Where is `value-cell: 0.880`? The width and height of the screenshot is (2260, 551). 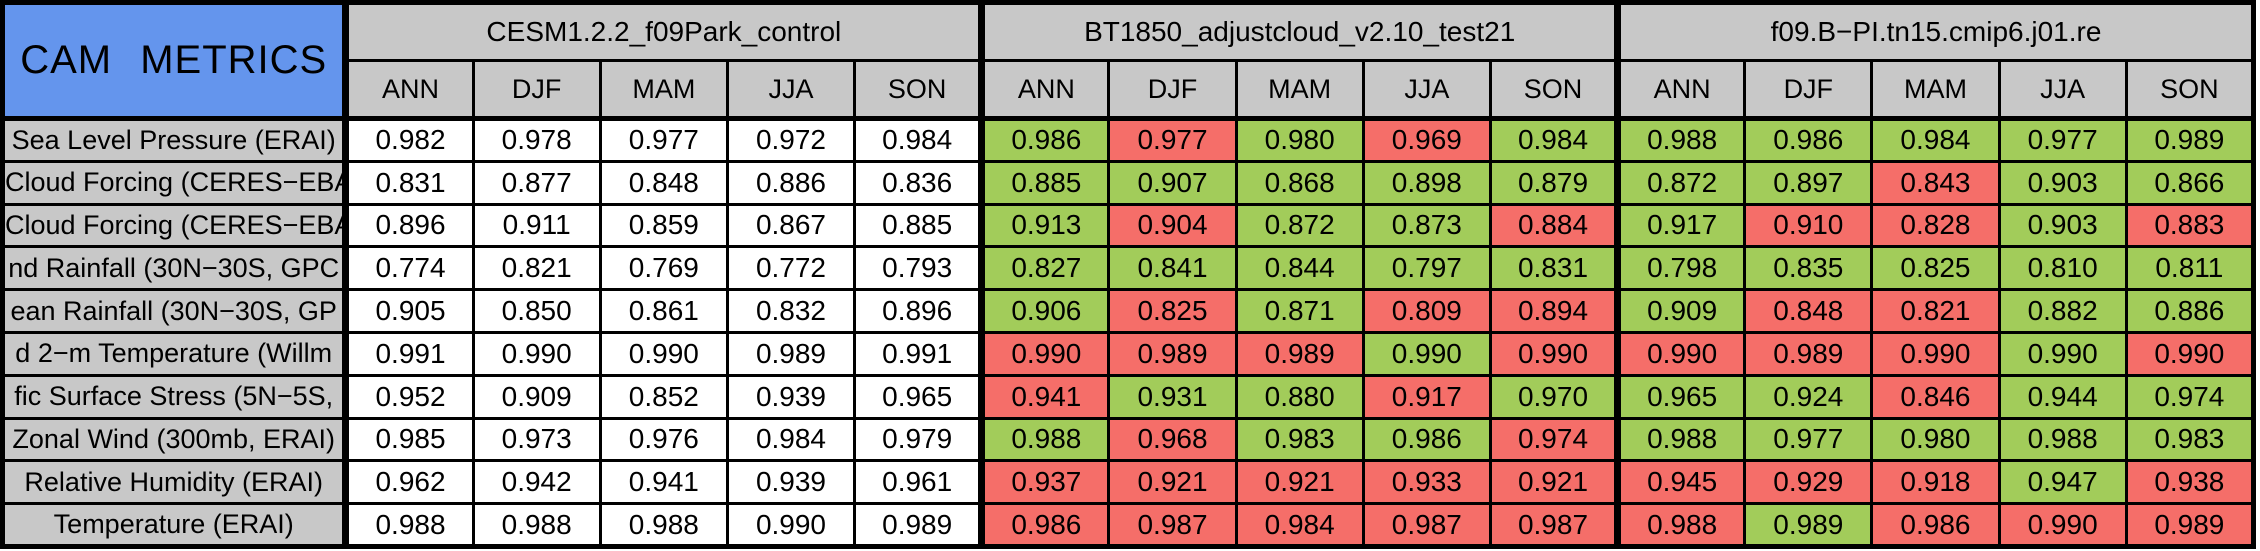
value-cell: 0.880 is located at coordinates (1299, 396).